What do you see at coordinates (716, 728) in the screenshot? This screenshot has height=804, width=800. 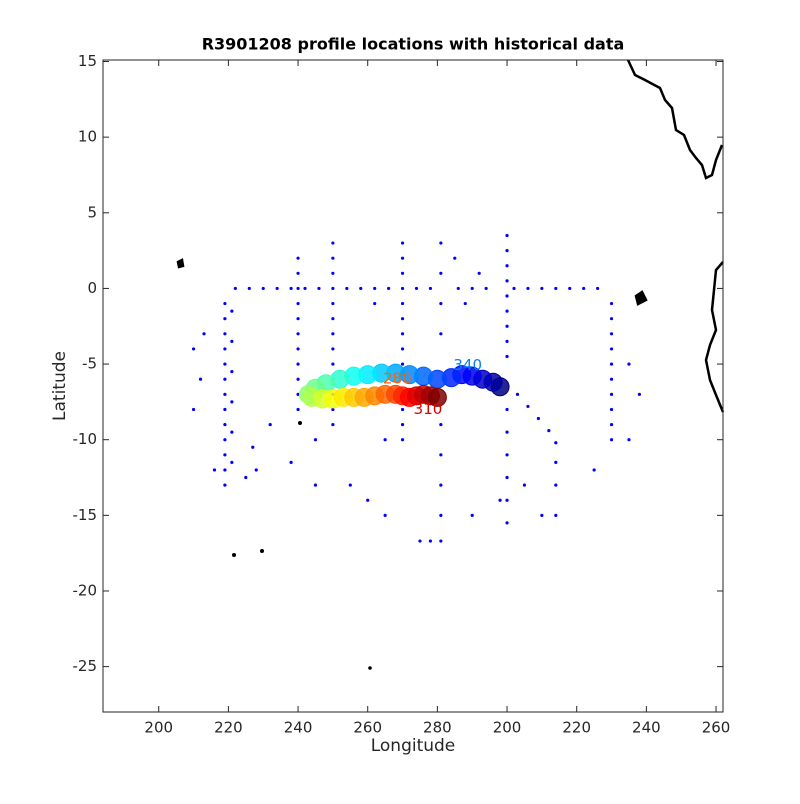 I see `x-tick-label: 260` at bounding box center [716, 728].